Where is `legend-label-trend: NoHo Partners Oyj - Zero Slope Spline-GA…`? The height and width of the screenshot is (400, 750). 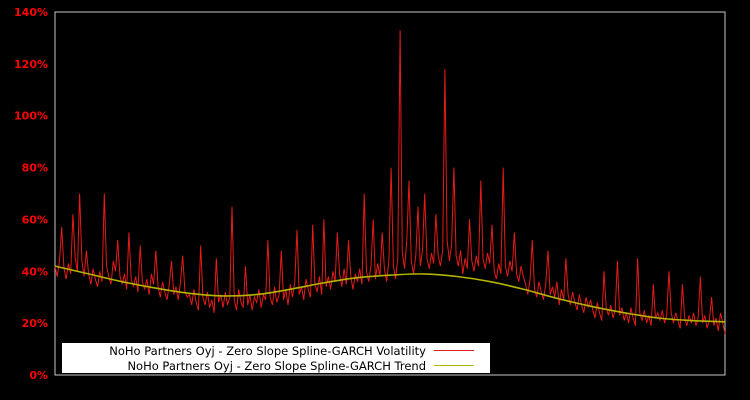
legend-label-trend: NoHo Partners Oyj - Zero Slope Spline-GA… is located at coordinates (276, 365).